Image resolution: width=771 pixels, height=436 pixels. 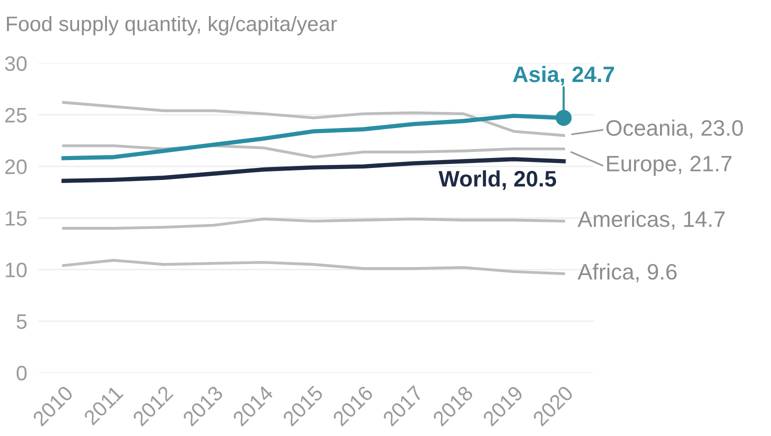 I want to click on y-tick-label: 5, so click(x=21, y=321).